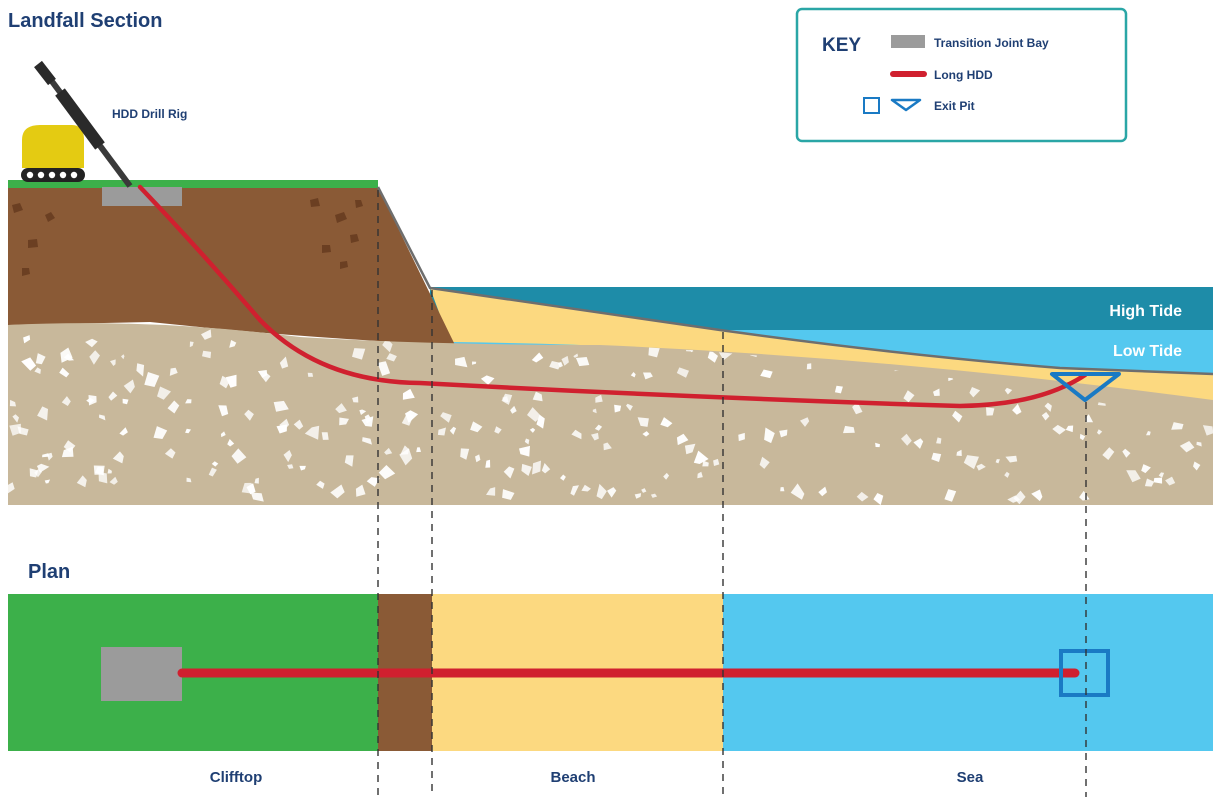  Describe the element at coordinates (908, 41) in the screenshot. I see `key-joint-bay-swatch` at that location.